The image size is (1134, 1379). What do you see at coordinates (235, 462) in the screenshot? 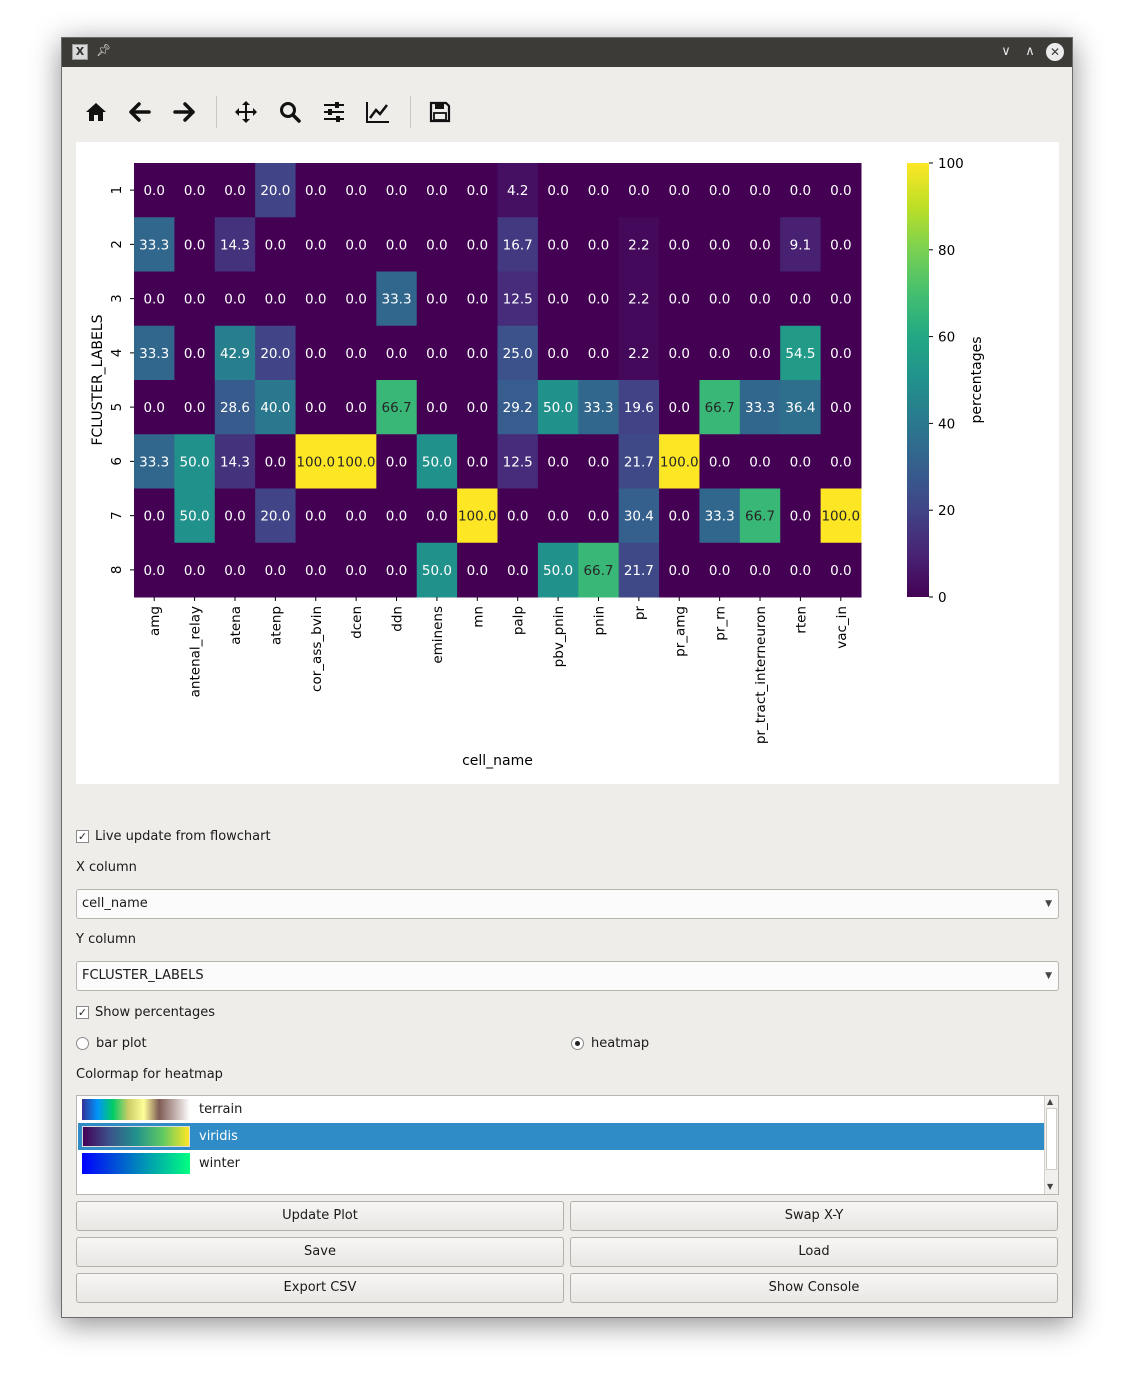
I see `cell-value-label: 14.3` at bounding box center [235, 462].